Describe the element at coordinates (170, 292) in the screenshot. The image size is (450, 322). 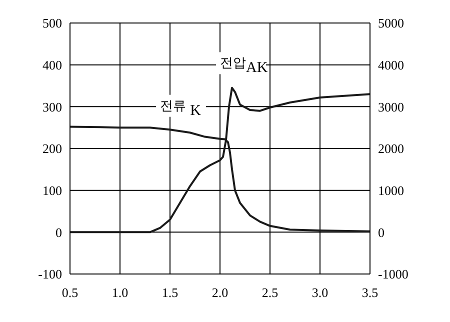
I see `x-tick-label: 1.5` at that location.